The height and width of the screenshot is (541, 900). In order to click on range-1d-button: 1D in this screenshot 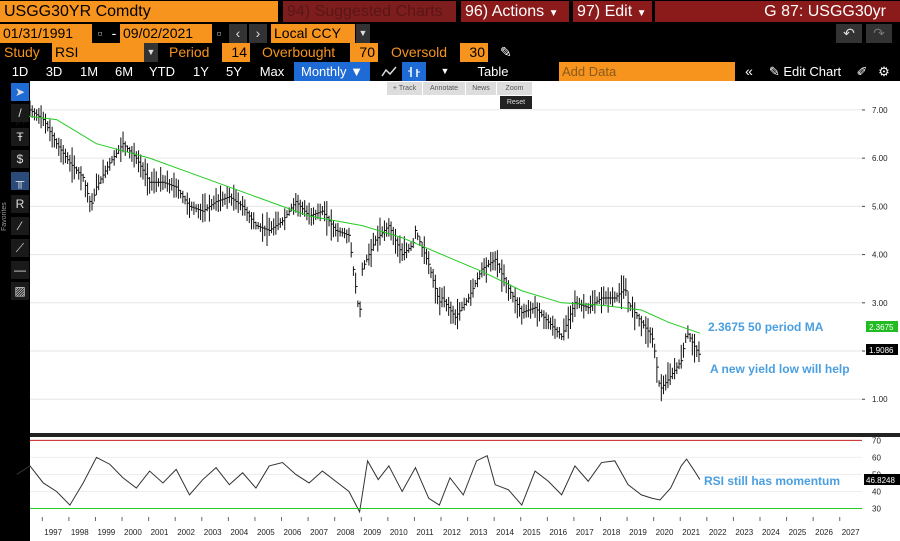, I will do `click(20, 71)`.